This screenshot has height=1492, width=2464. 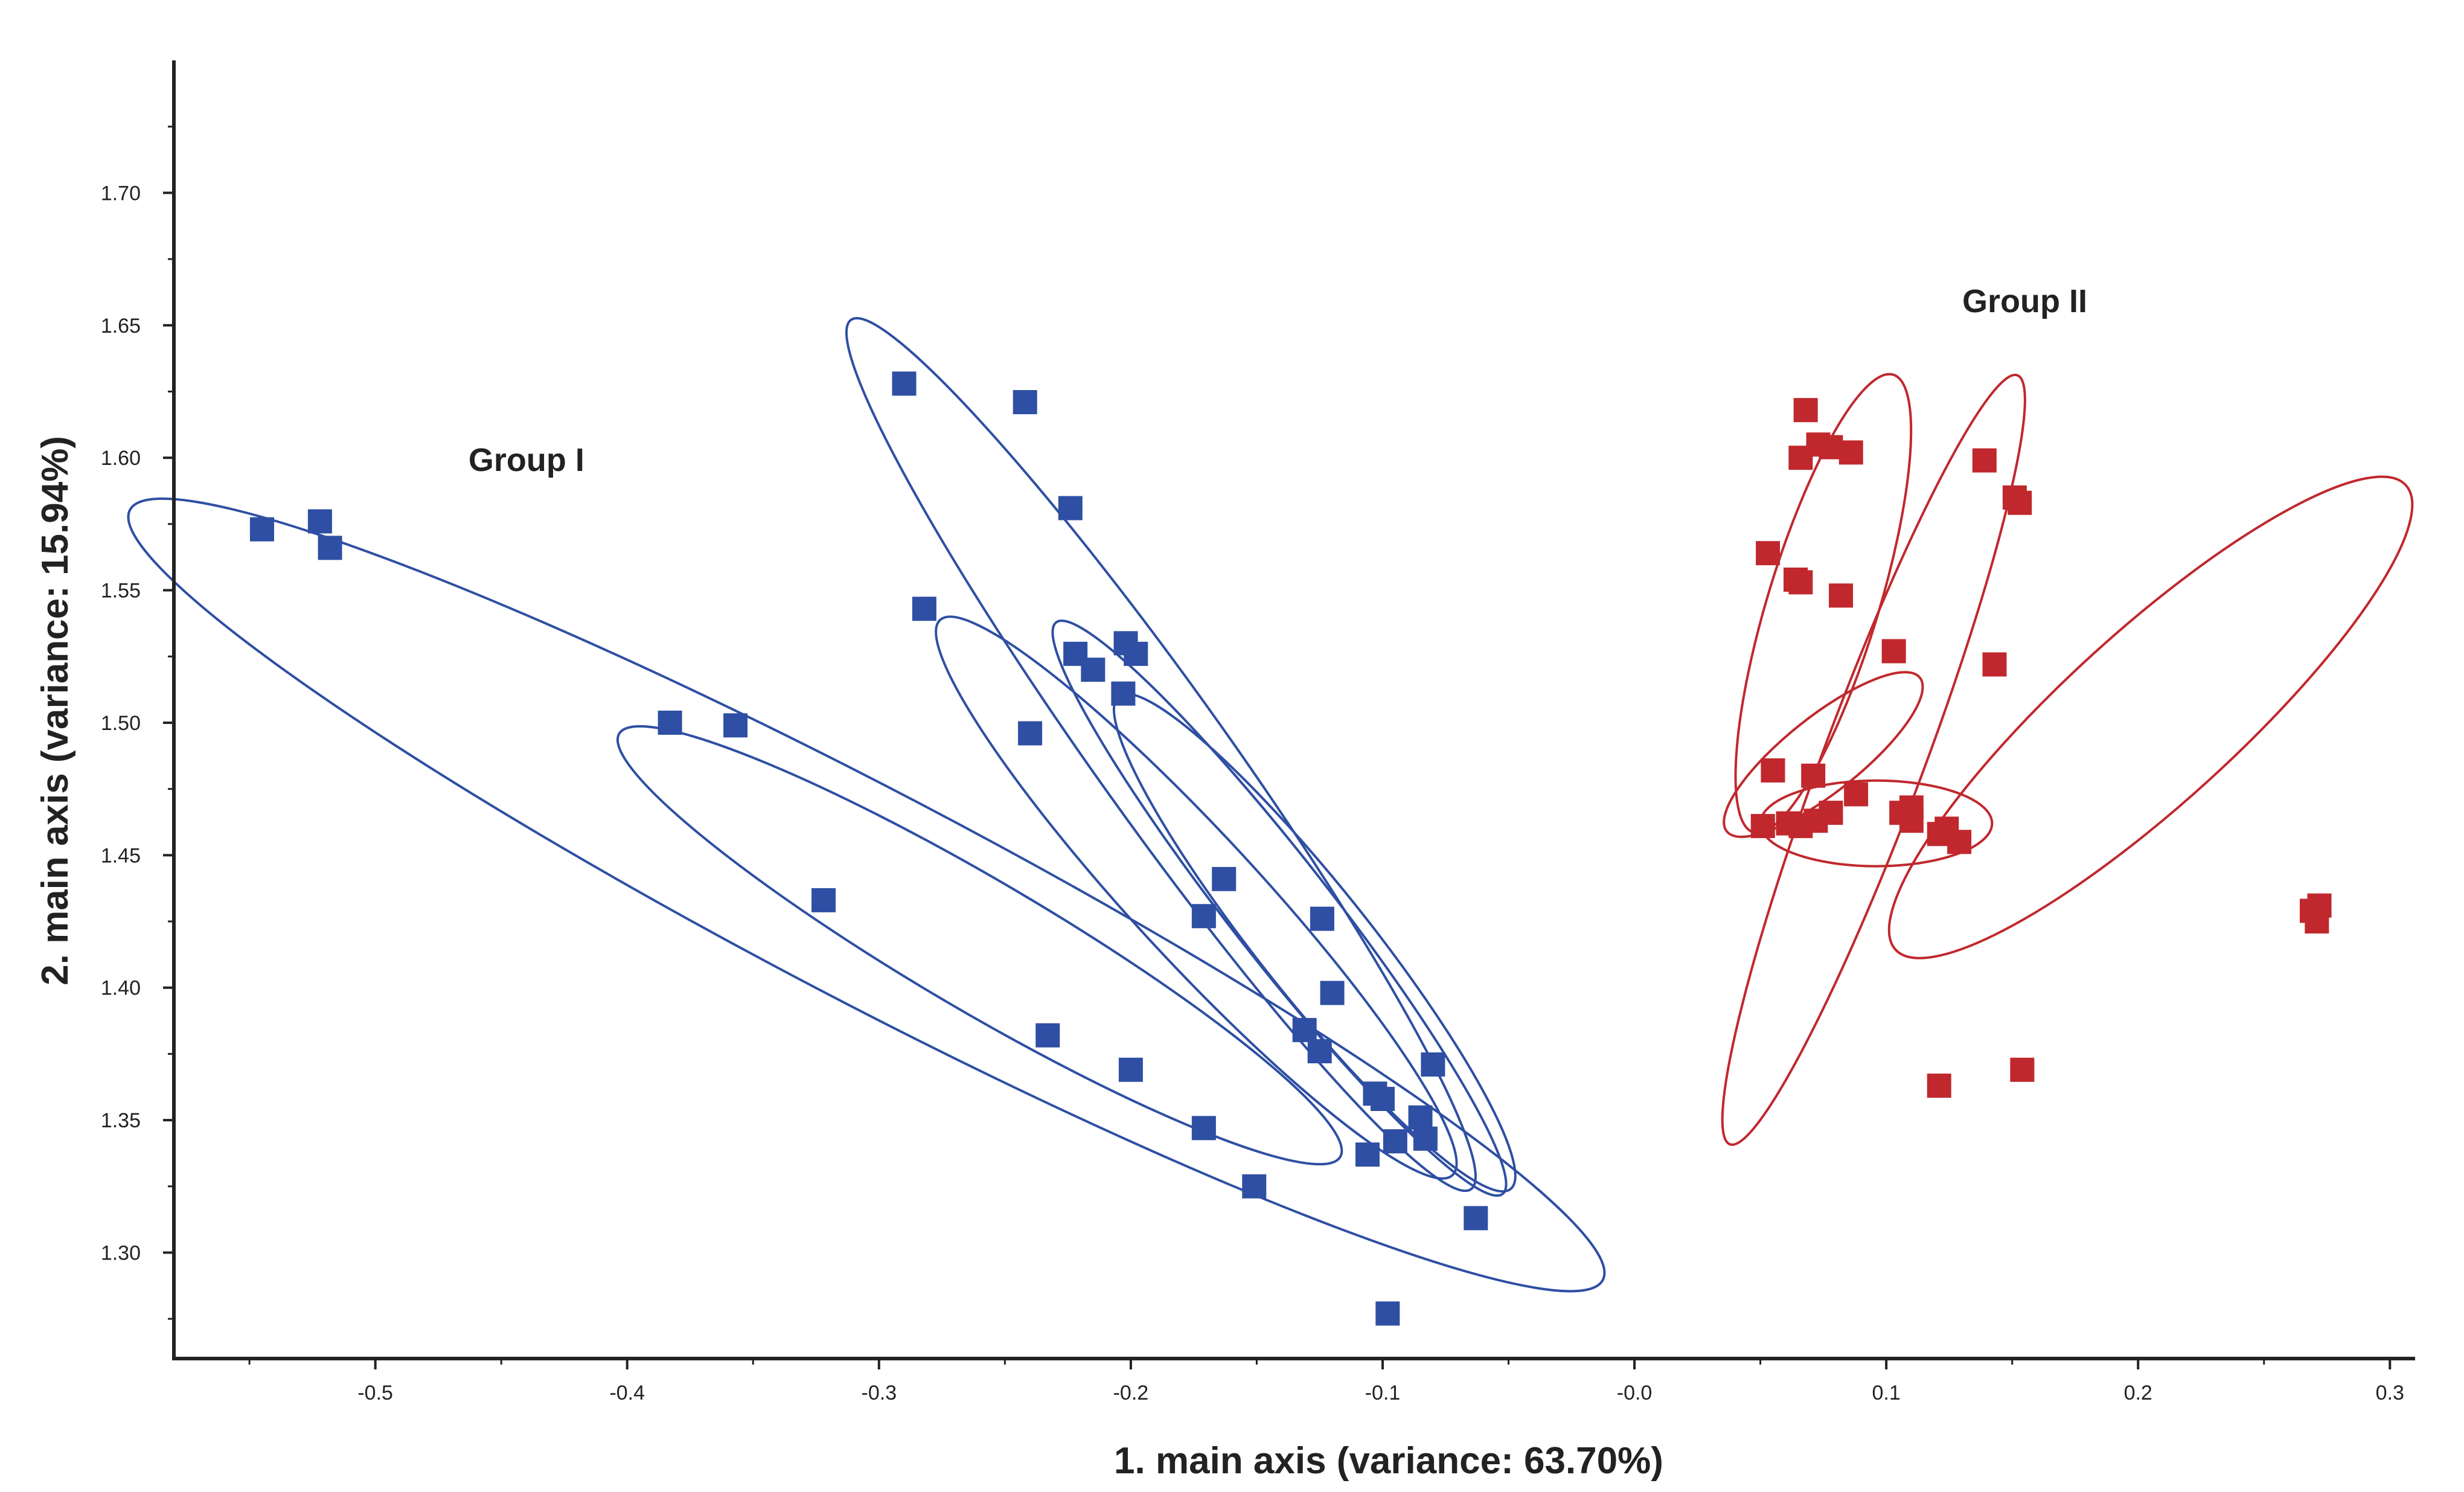 I want to click on y-tick-label: 1.55, so click(x=121, y=591).